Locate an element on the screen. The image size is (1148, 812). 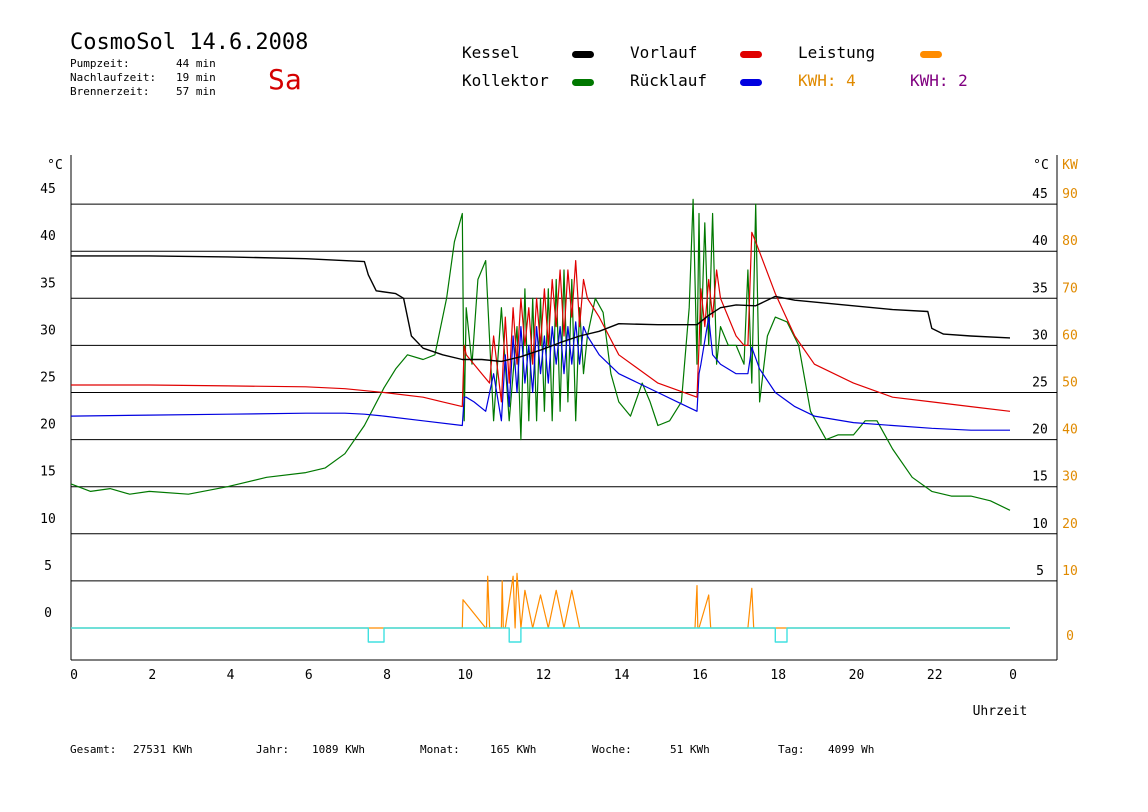
stat-value: 19 min is located at coordinates (196, 77).